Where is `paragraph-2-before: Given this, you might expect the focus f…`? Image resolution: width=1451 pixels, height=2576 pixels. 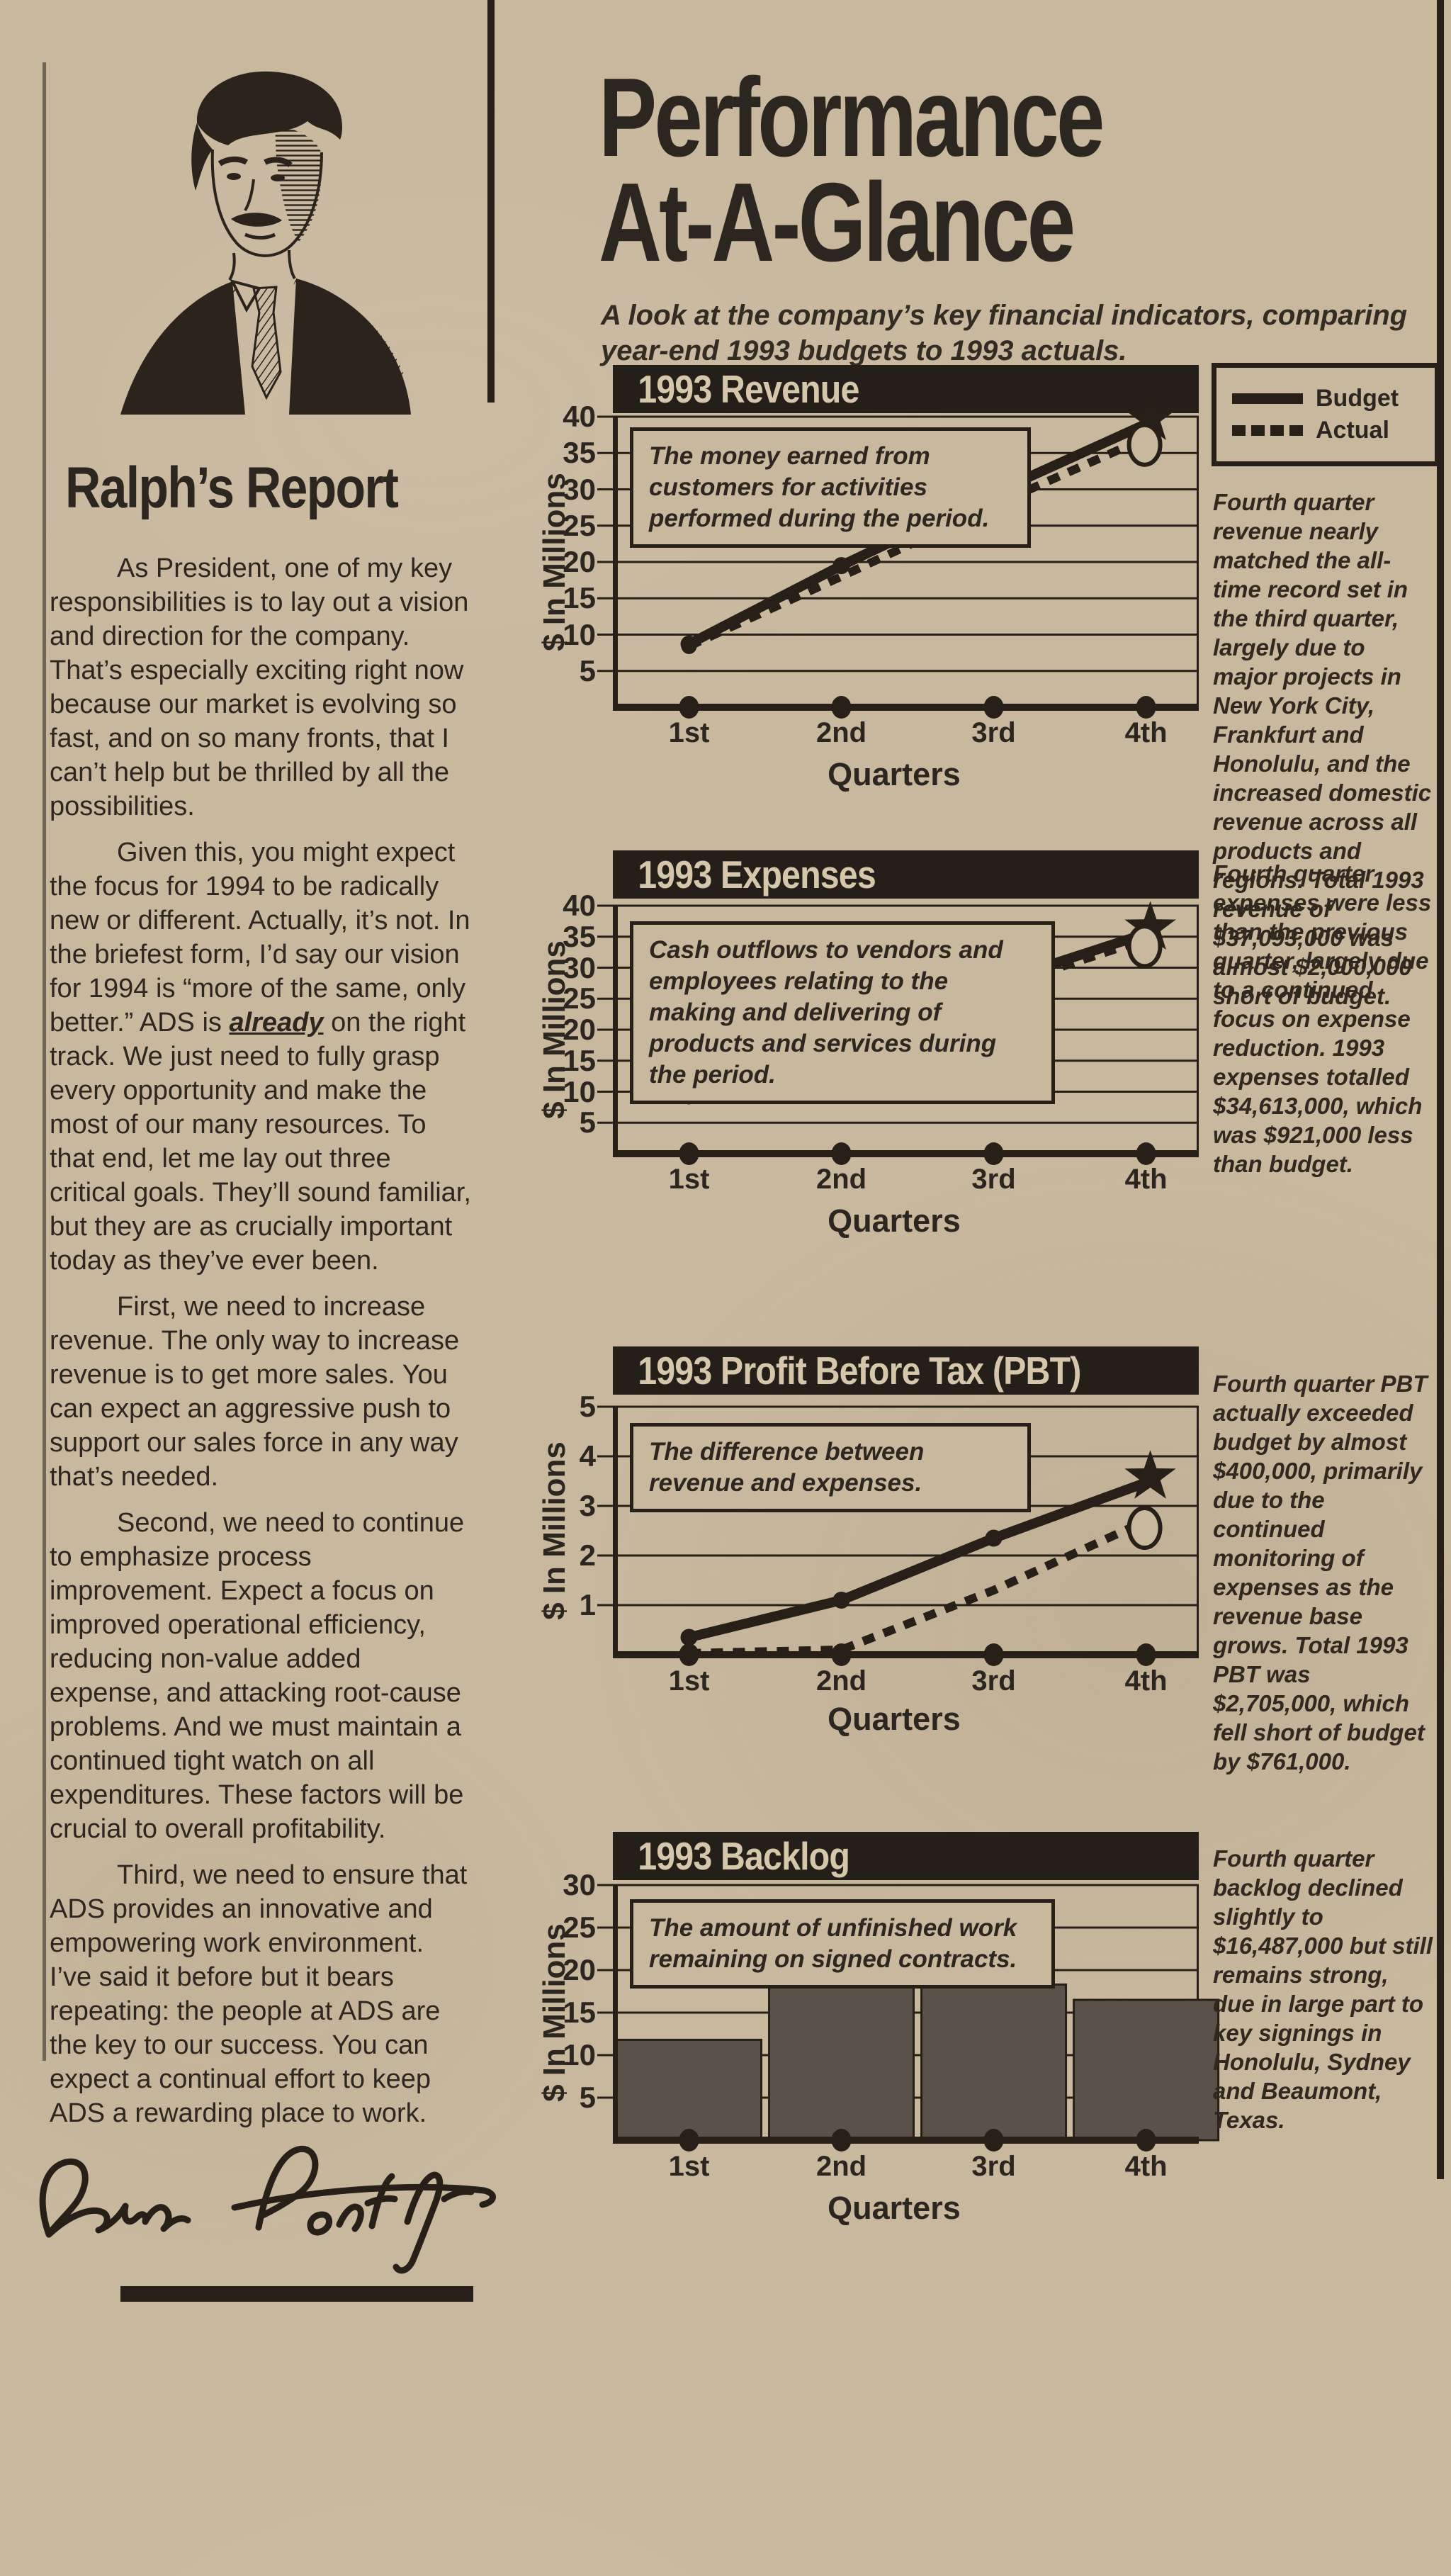
paragraph-2-before: Given this, you might expect the focus f… is located at coordinates (260, 937).